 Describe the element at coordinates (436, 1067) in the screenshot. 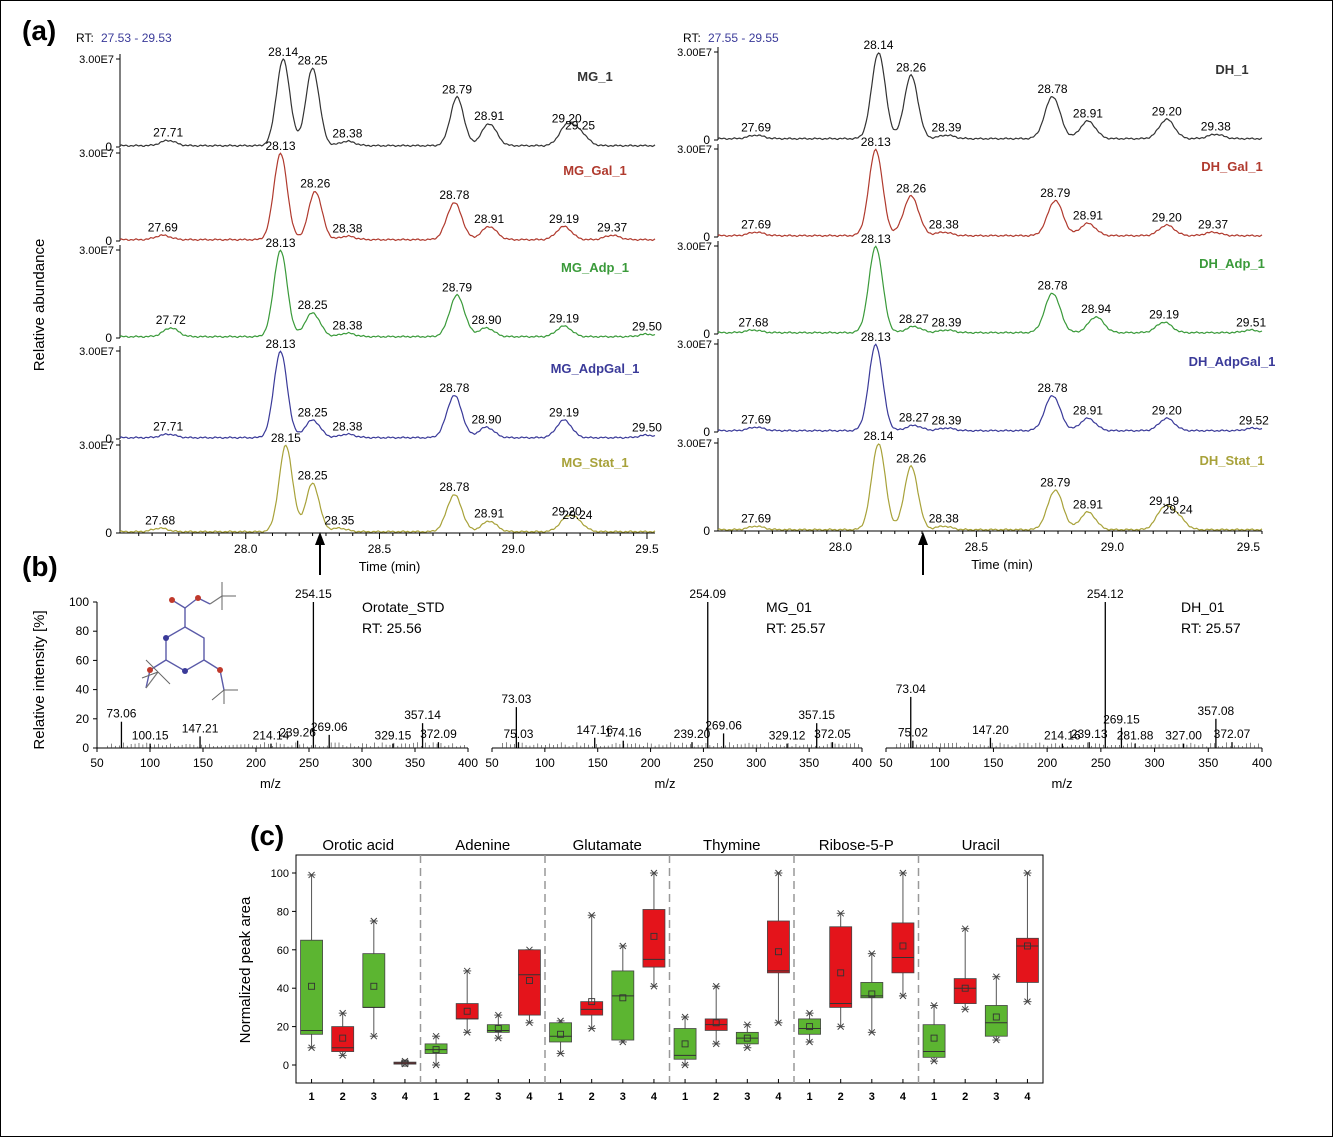

I see `box-1: 1` at that location.